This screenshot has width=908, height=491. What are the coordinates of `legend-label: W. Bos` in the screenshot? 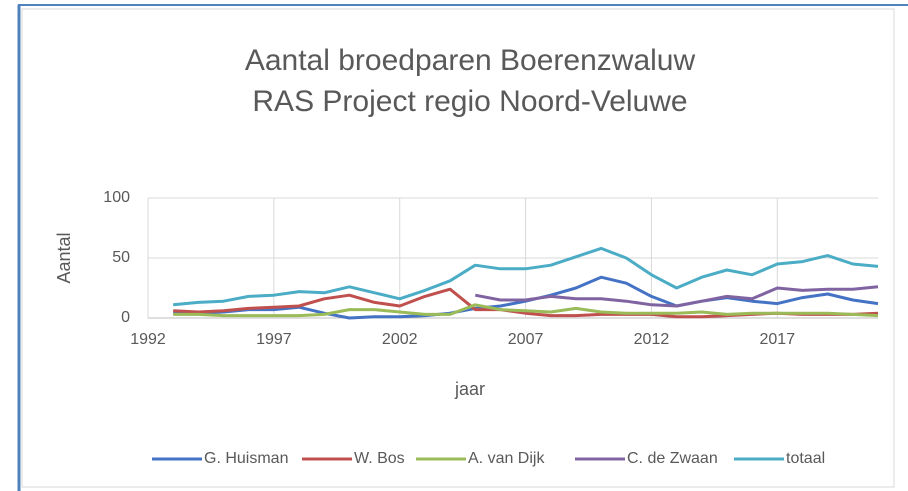 It's located at (379, 458).